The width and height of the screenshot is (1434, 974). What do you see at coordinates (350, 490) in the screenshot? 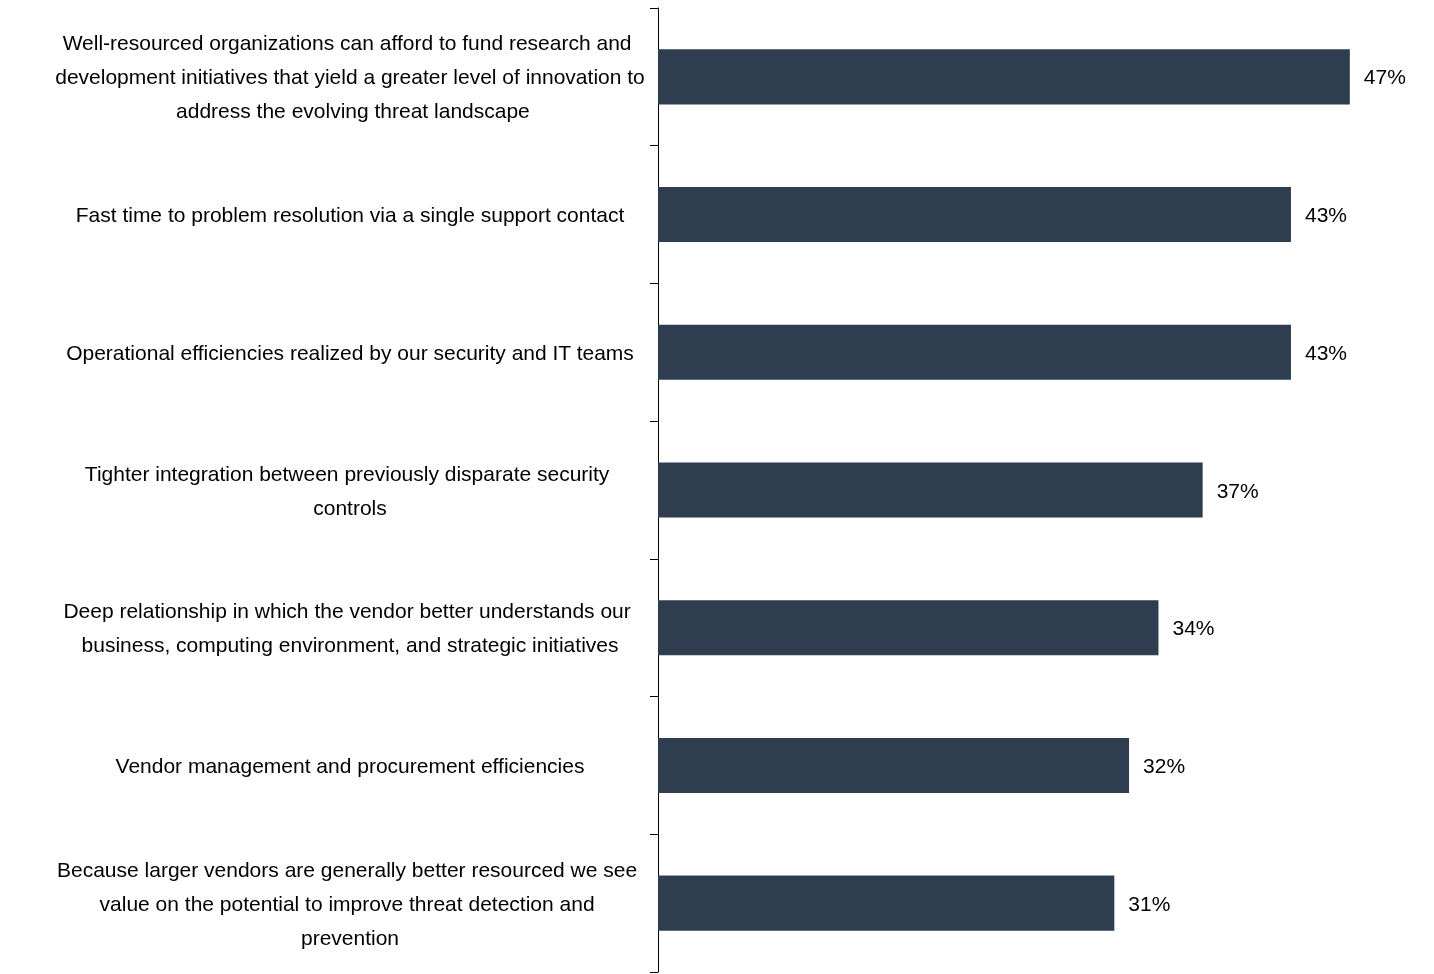
I see `y-tick-label: Tighter integration between previously disparate security controls` at bounding box center [350, 490].